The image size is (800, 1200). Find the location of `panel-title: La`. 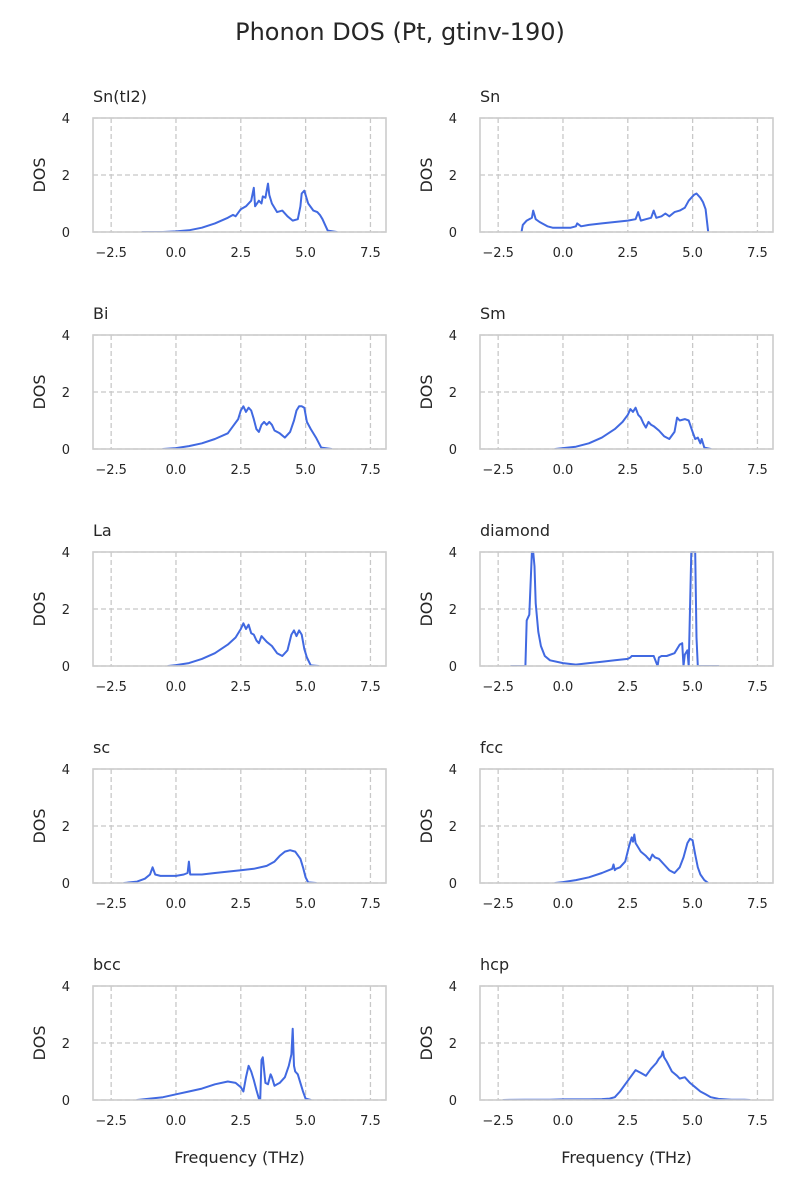

panel-title: La is located at coordinates (102, 530).